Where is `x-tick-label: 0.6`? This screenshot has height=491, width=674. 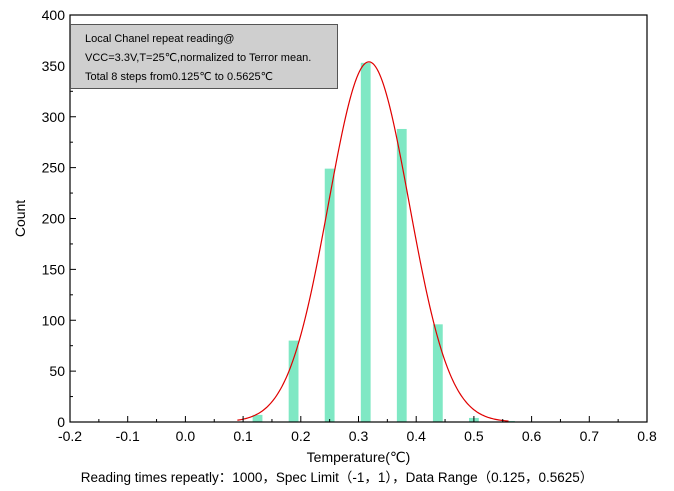 x-tick-label: 0.6 is located at coordinates (532, 436).